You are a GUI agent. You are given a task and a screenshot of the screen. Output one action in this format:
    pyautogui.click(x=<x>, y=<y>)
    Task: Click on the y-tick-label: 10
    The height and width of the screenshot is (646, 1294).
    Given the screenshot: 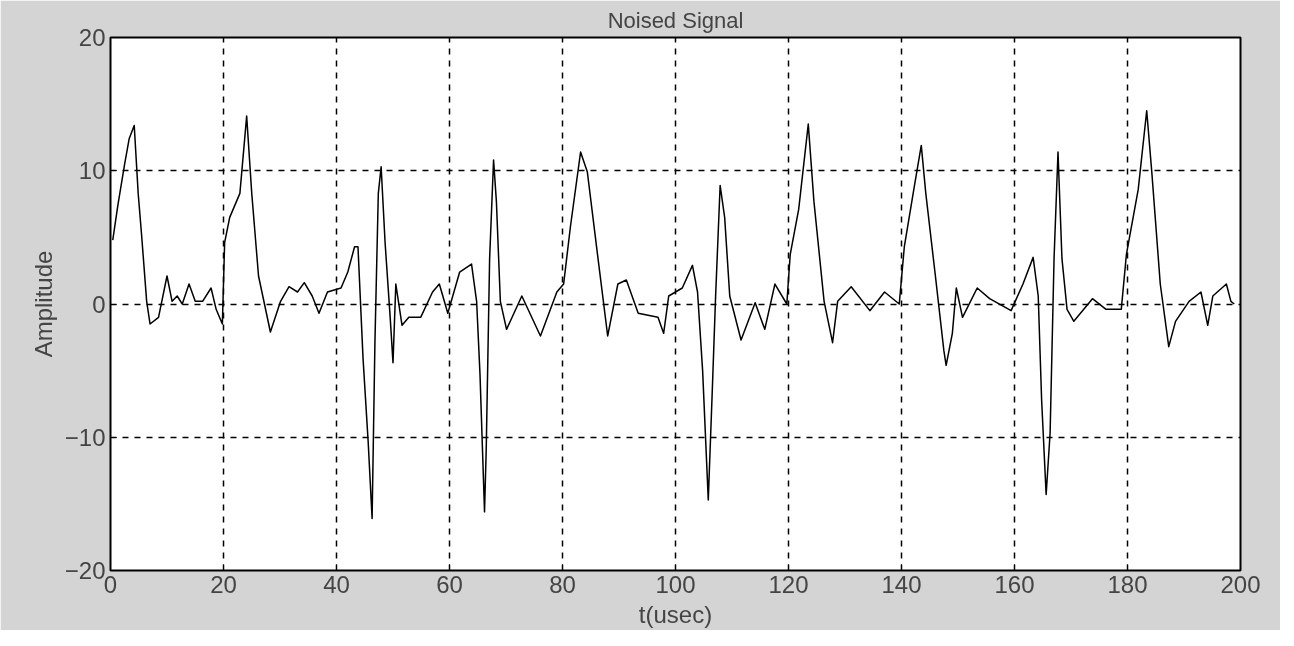 What is the action you would take?
    pyautogui.click(x=92, y=171)
    